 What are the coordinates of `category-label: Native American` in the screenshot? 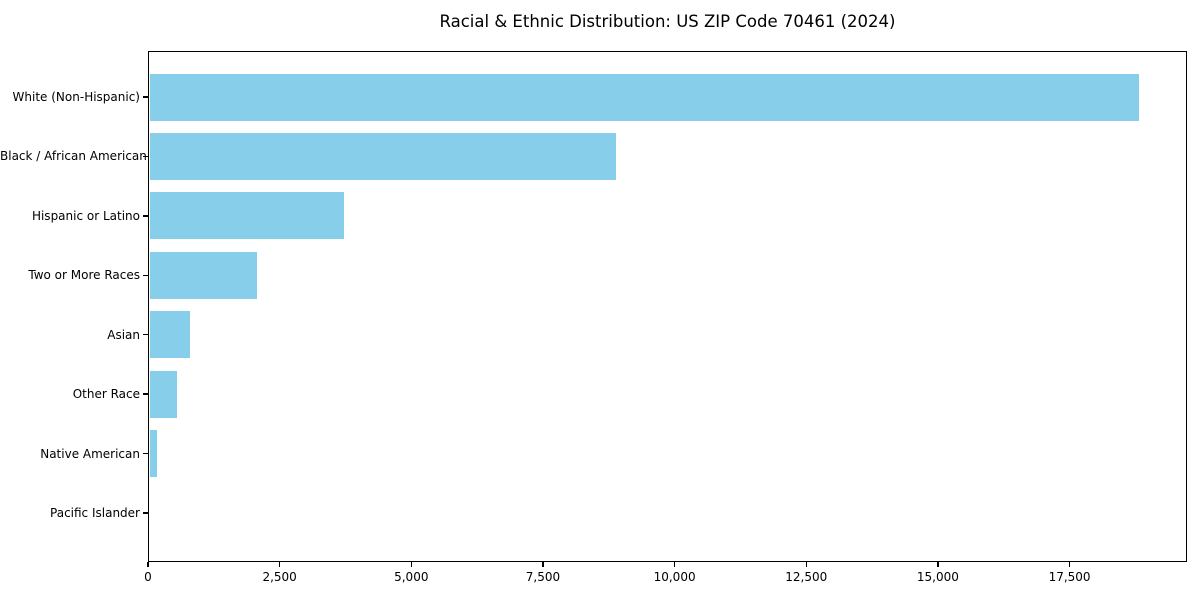 It's located at (90, 453).